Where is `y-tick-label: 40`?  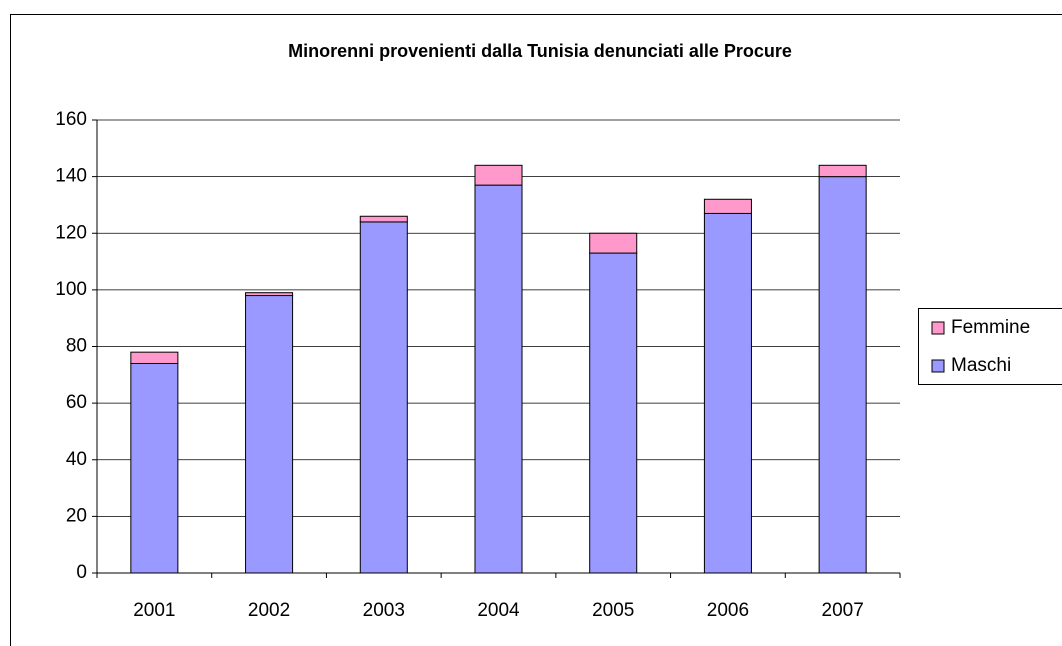
y-tick-label: 40 is located at coordinates (76, 459).